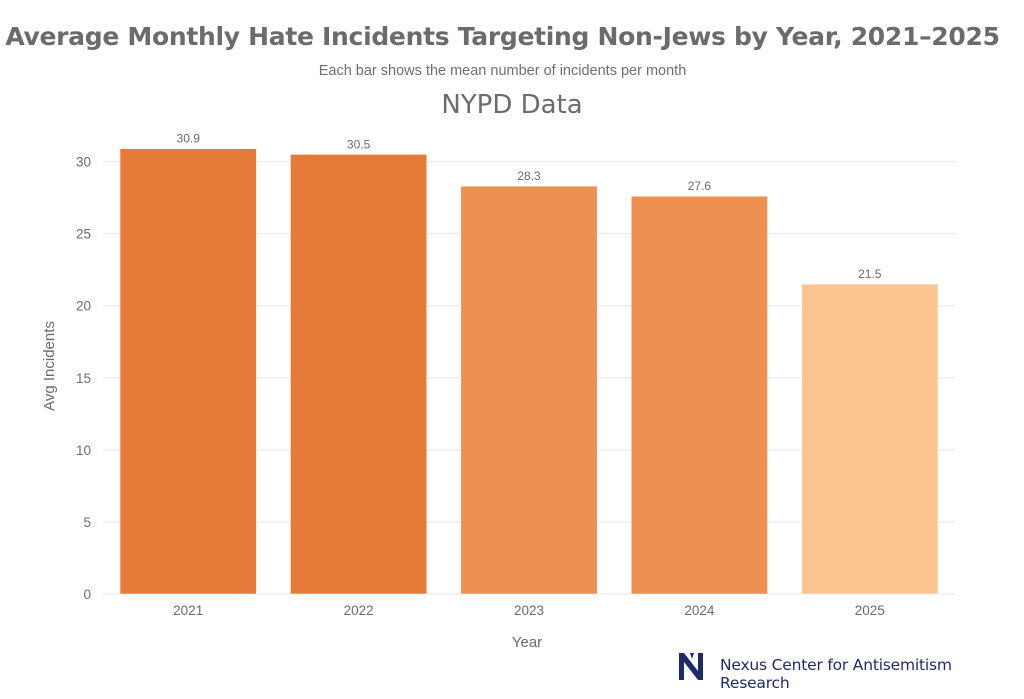 This screenshot has height=699, width=1024. I want to click on x-axis-title: Year, so click(527, 642).